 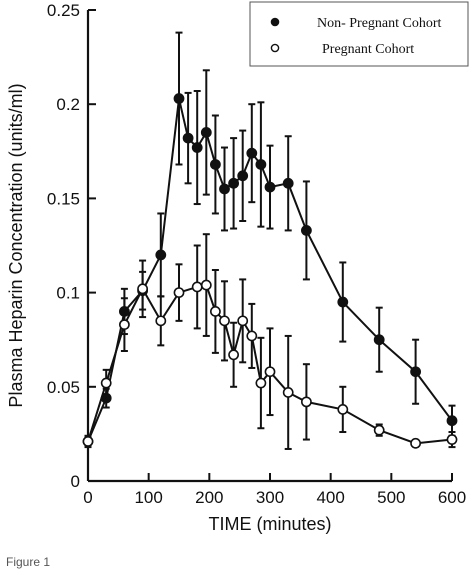 What do you see at coordinates (209, 497) in the screenshot?
I see `x-tick-label: 200` at bounding box center [209, 497].